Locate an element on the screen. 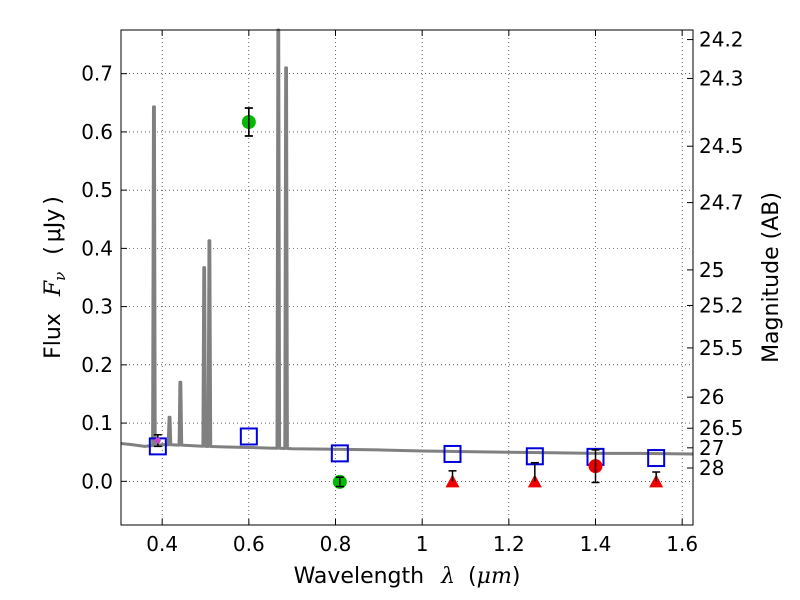  magnitude-tick-label: 25.5 is located at coordinates (721, 348).